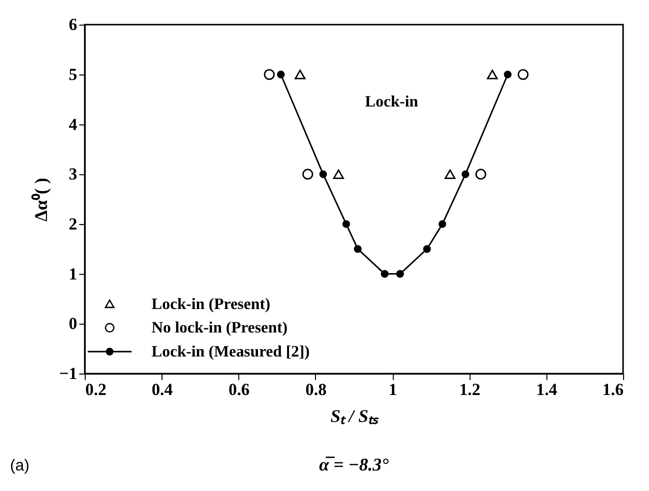 The width and height of the screenshot is (649, 491). Describe the element at coordinates (73, 24) in the screenshot. I see `y-tick-label: 6` at that location.